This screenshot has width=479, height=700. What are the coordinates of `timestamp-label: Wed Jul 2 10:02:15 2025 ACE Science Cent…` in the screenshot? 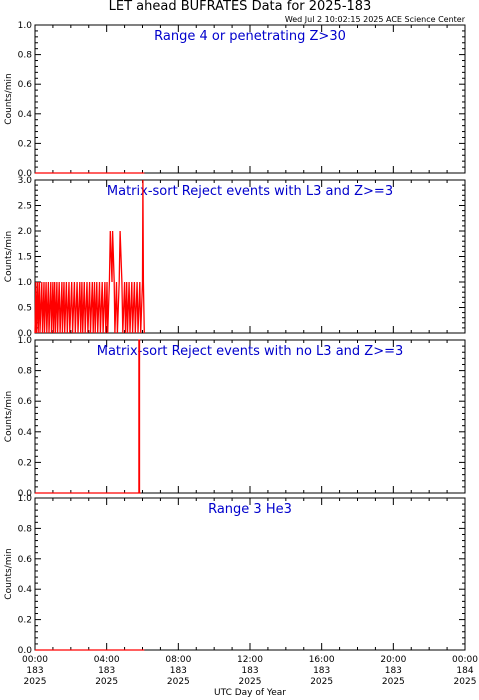 It's located at (375, 19).